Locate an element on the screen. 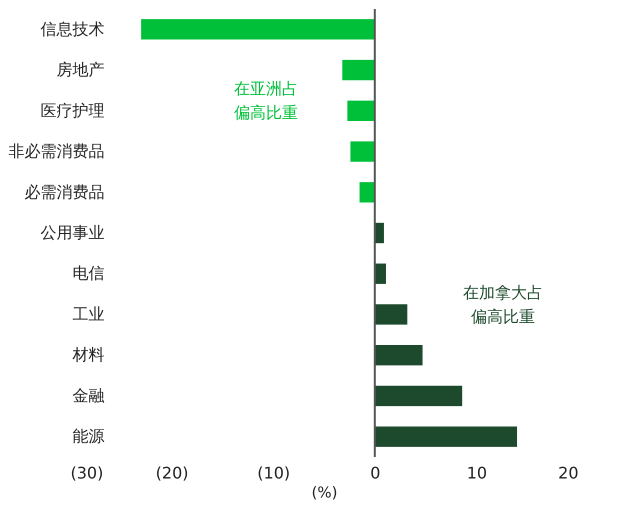  y-tick-label: 工业 is located at coordinates (88, 314).